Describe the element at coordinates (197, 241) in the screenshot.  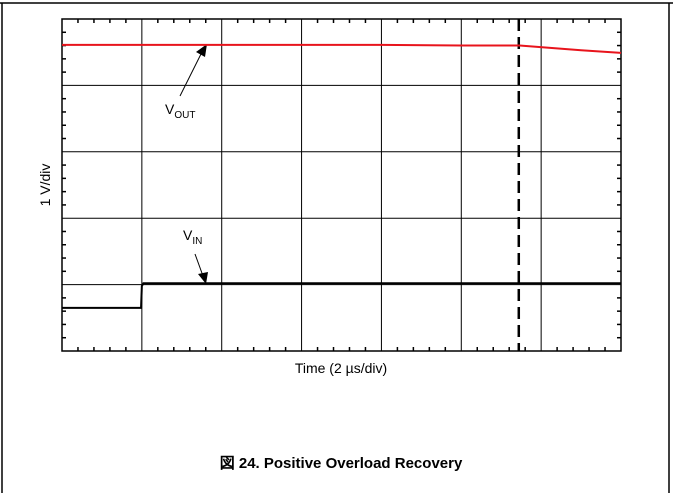
I see `annotation-sub: IN` at that location.